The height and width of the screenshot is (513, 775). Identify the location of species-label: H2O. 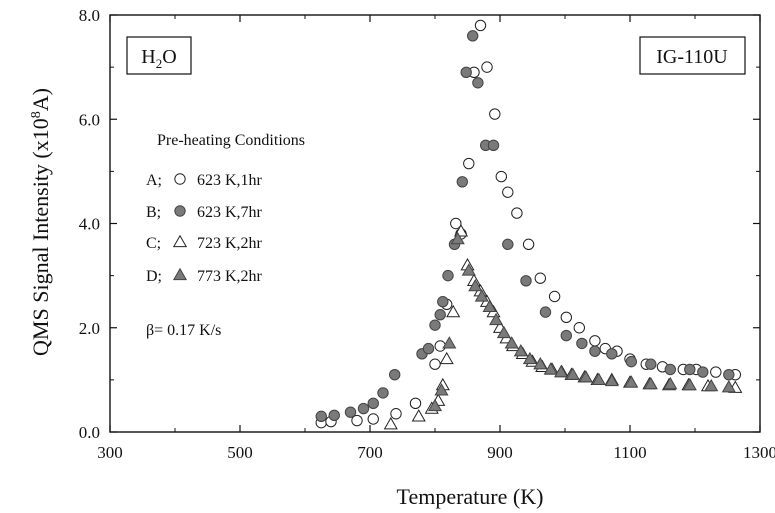
(158, 58).